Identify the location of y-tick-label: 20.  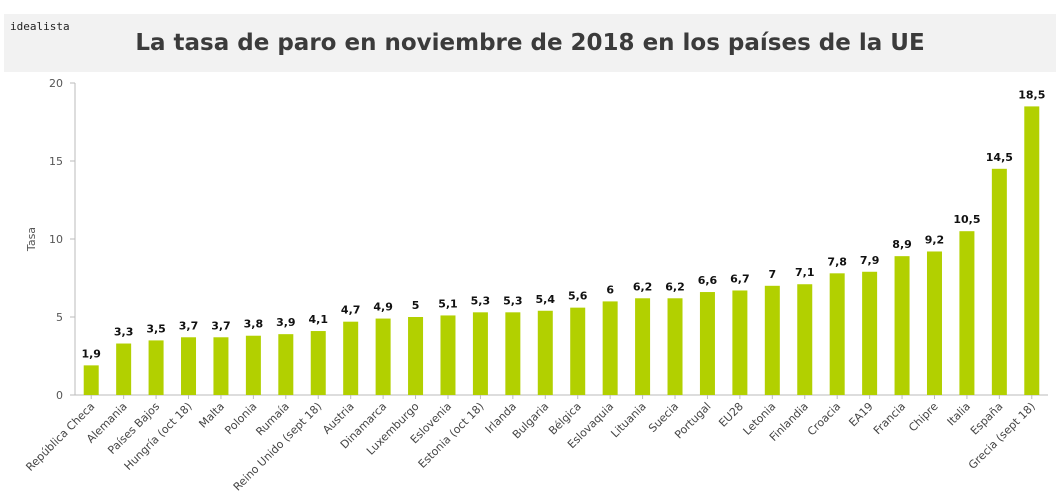
(56, 83).